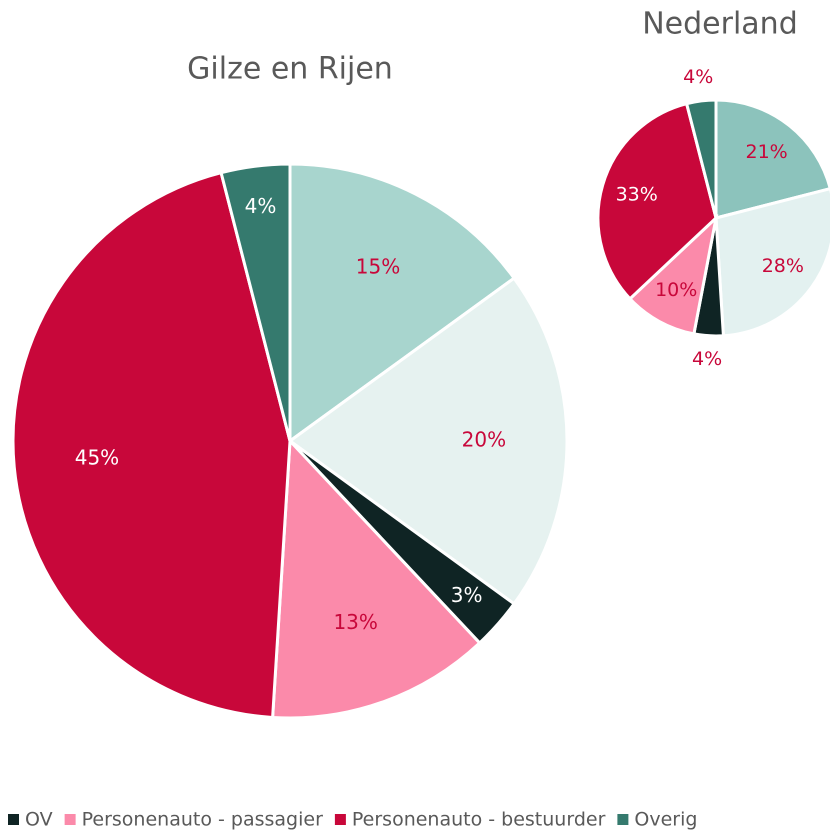 The width and height of the screenshot is (830, 832). Describe the element at coordinates (355, 622) in the screenshot. I see `data-label: 13%` at that location.